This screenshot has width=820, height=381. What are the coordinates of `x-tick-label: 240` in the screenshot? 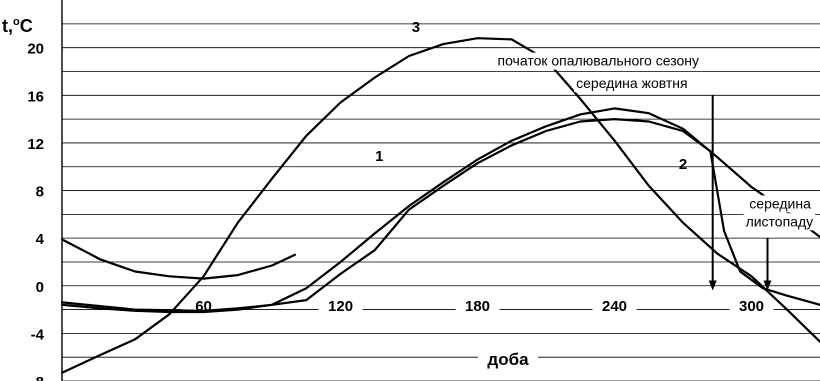 It's located at (614, 306).